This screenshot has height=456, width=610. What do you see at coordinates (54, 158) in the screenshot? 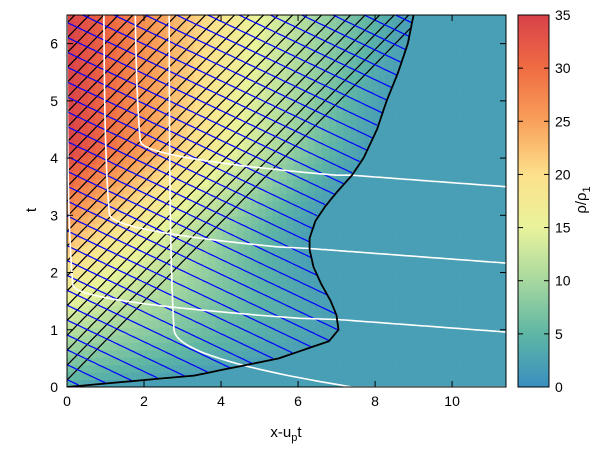
I see `y-tick-label: 4` at bounding box center [54, 158].